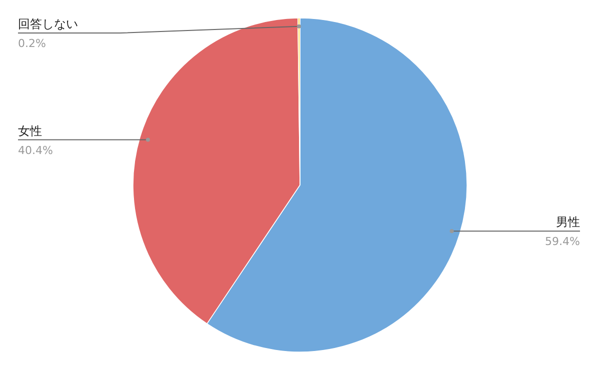  I want to click on data-label: 40.4%, so click(35, 150).